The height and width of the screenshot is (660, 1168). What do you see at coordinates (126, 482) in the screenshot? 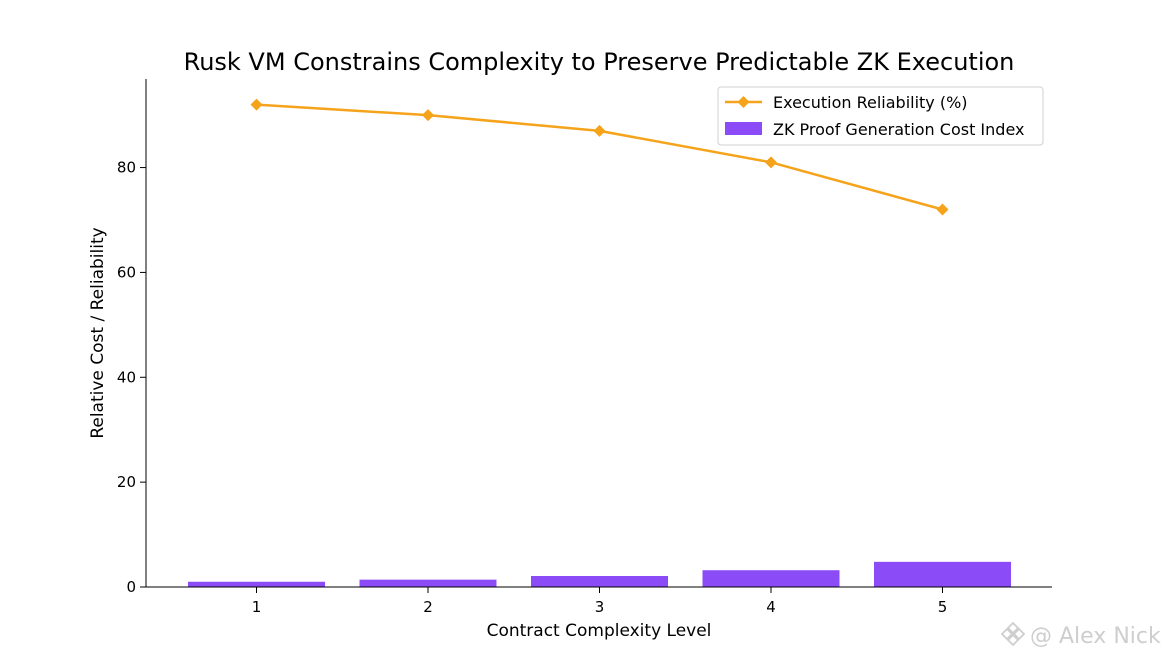
I see `y-tick-label: 20` at bounding box center [126, 482].